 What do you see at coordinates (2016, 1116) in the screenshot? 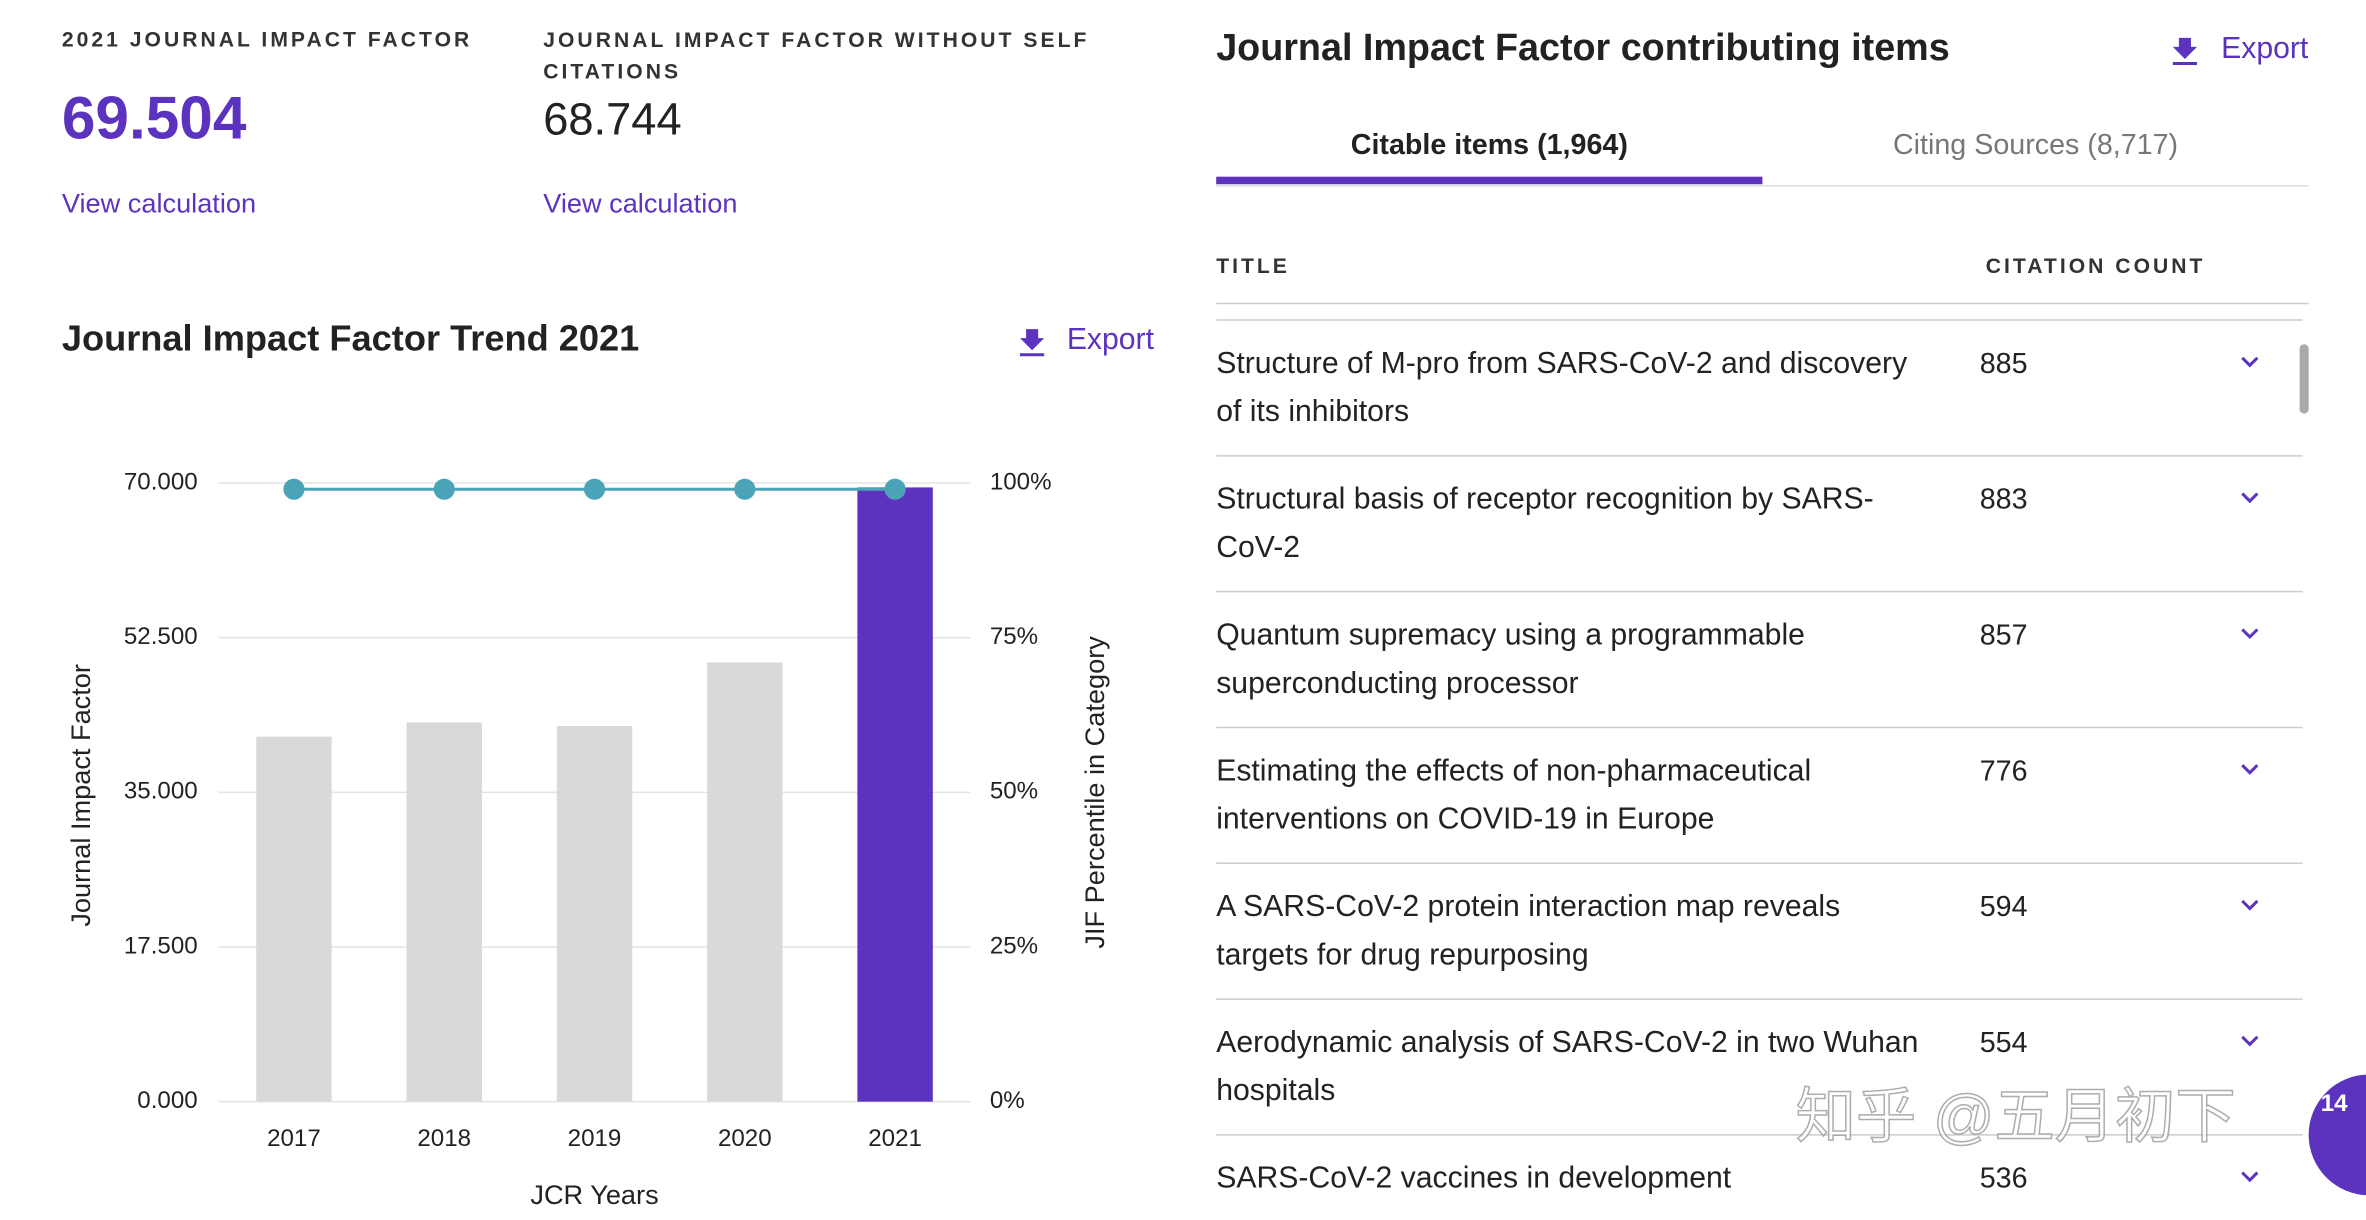
I see `watermark: 知乎 @五月初下` at bounding box center [2016, 1116].